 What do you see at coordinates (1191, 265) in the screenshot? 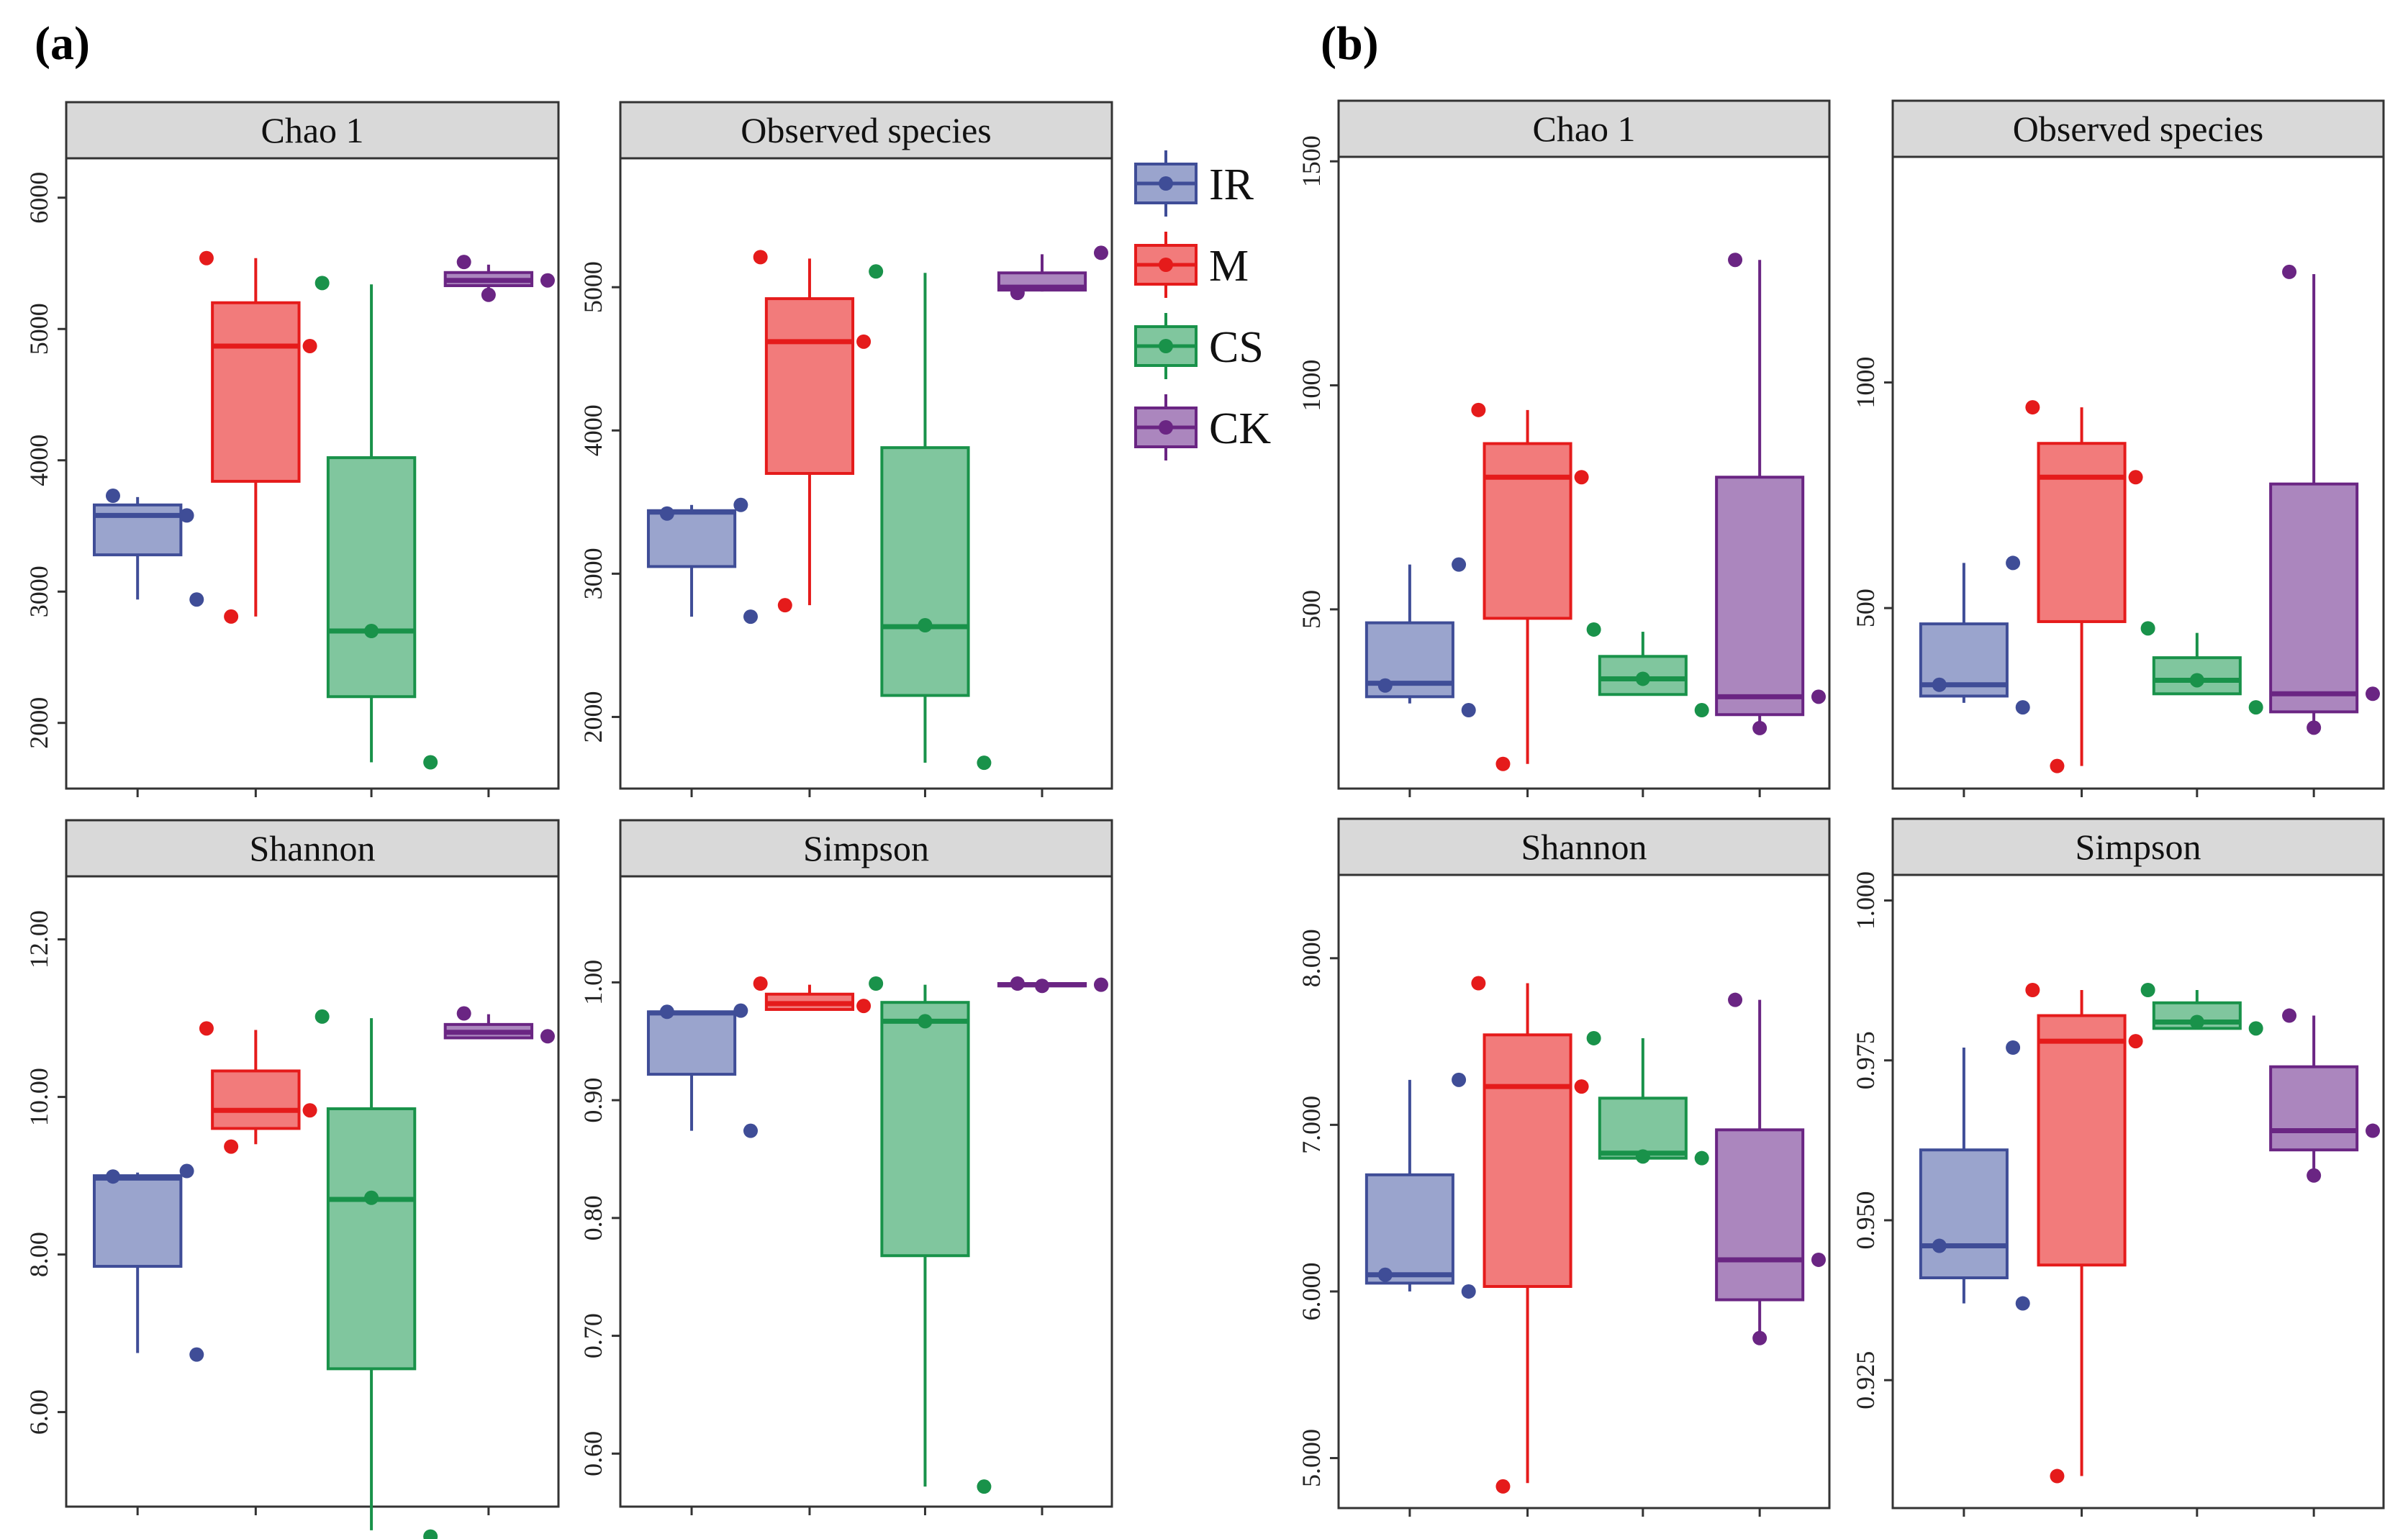
I see `legend-item-M: M` at bounding box center [1191, 265].